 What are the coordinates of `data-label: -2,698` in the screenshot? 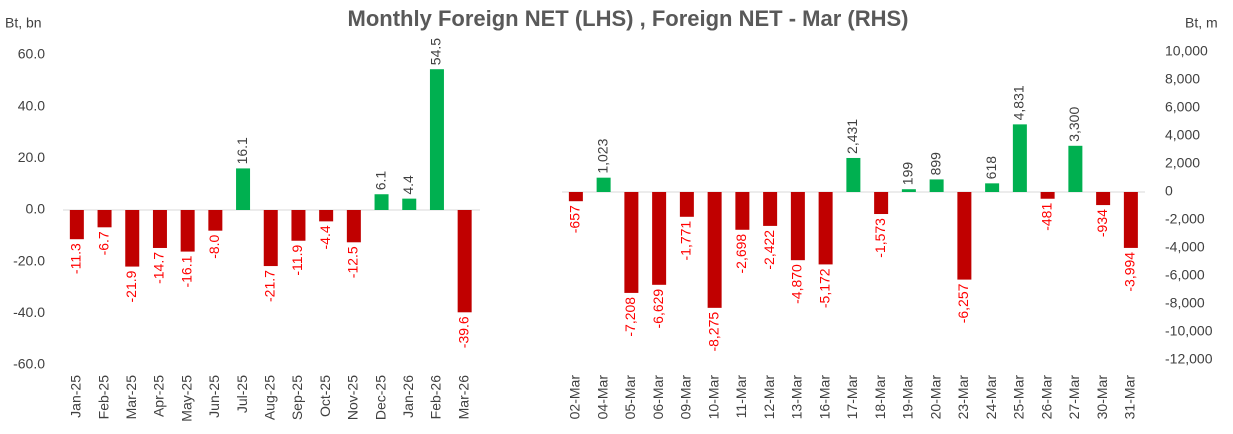 It's located at (741, 254).